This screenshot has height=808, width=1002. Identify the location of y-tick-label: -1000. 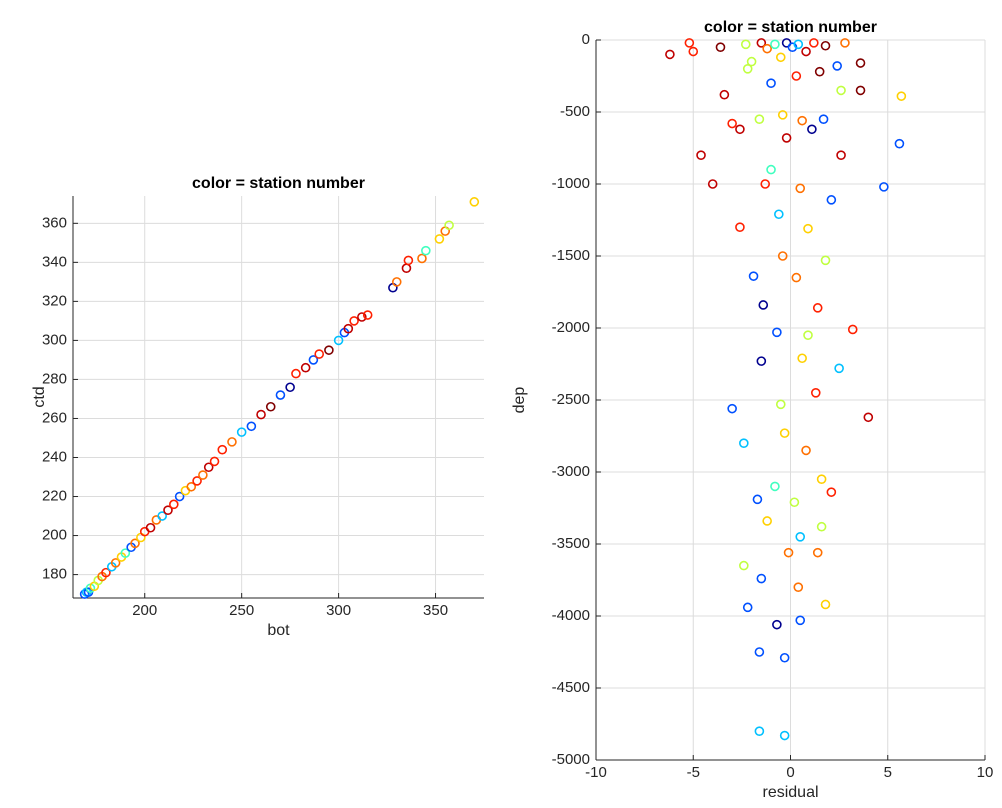
(571, 183).